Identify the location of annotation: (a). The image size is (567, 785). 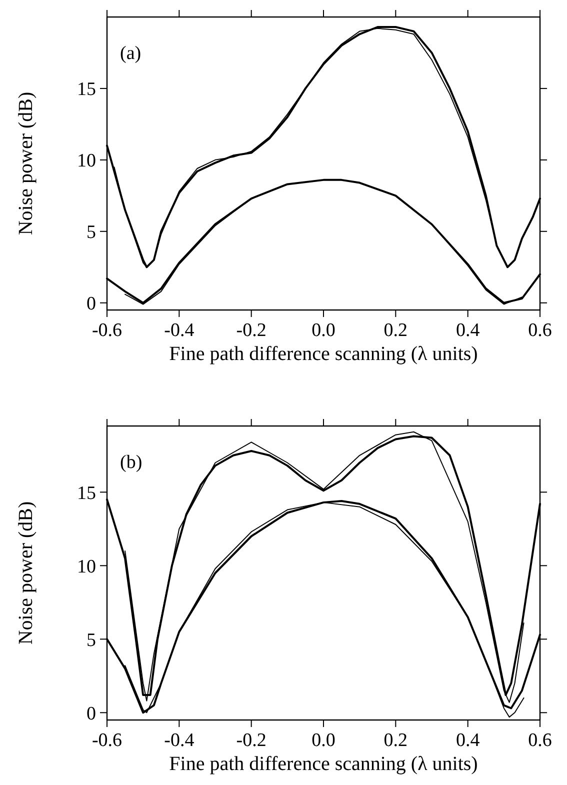
(131, 53).